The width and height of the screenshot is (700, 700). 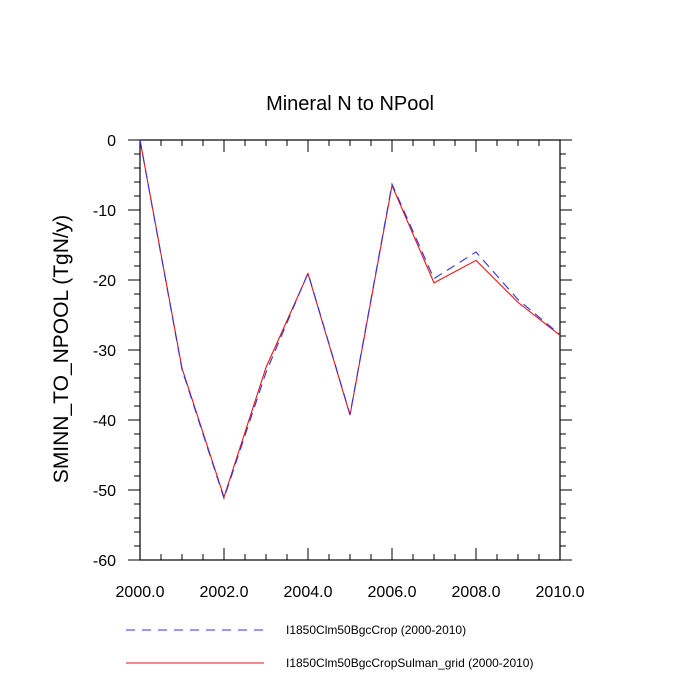 I want to click on y-tick-label: -10, so click(x=104, y=211).